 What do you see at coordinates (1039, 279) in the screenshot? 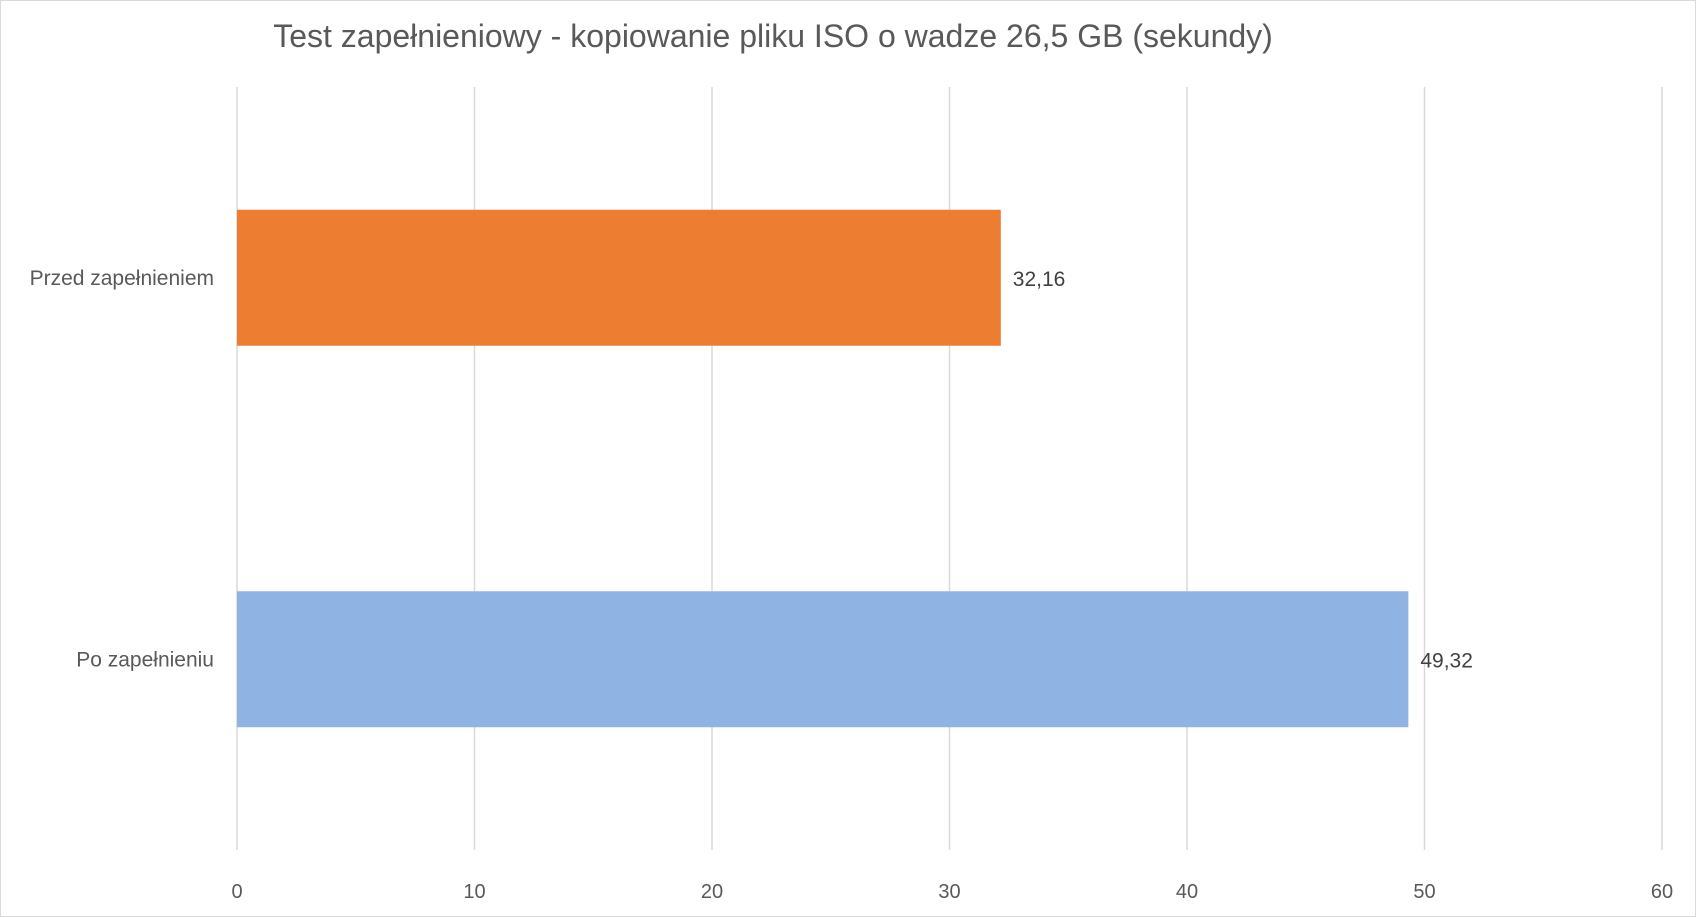
I see `data-label: 32,16` at bounding box center [1039, 279].